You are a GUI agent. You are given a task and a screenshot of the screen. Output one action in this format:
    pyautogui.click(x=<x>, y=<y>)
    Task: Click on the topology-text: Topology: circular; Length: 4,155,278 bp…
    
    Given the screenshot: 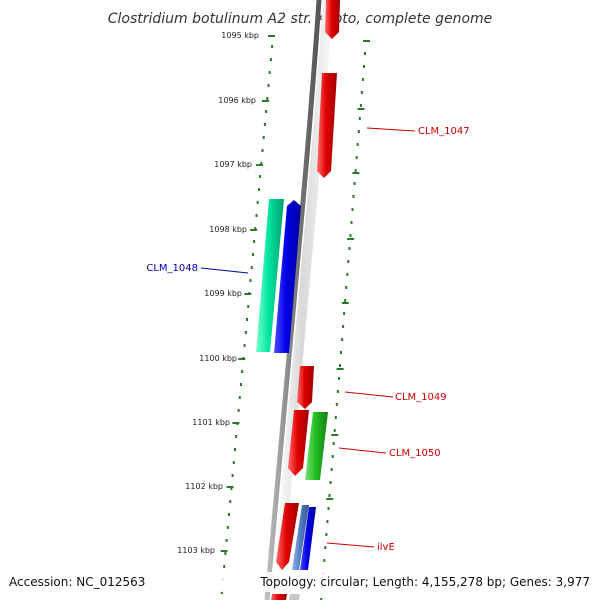 What is the action you would take?
    pyautogui.click(x=424, y=582)
    